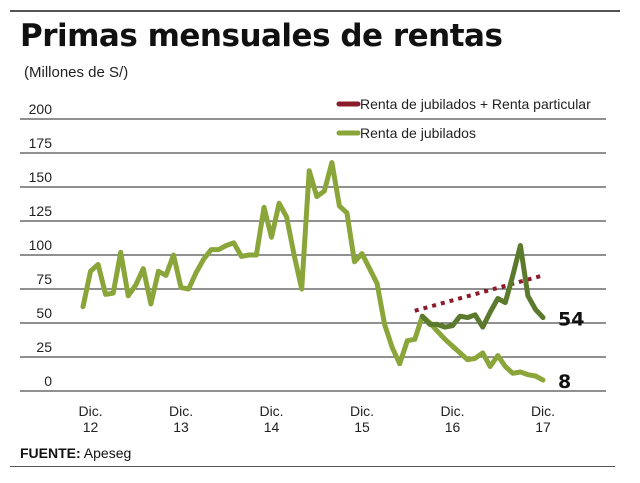 The width and height of the screenshot is (640, 483). Describe the element at coordinates (261, 36) in the screenshot. I see `chart-title: Primas mensuales de rentas` at that location.